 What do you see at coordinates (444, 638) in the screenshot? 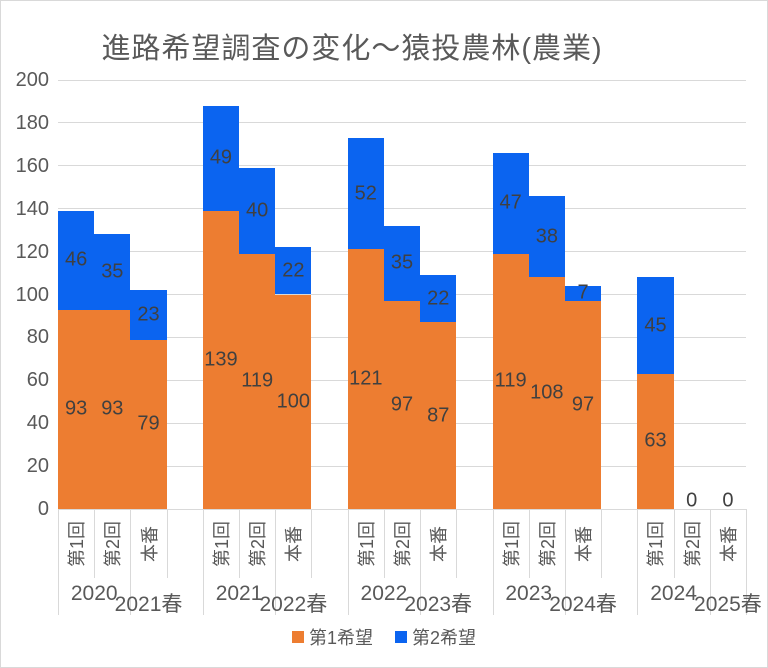
I see `legend-label-second-choice: 第2希望` at bounding box center [444, 638].